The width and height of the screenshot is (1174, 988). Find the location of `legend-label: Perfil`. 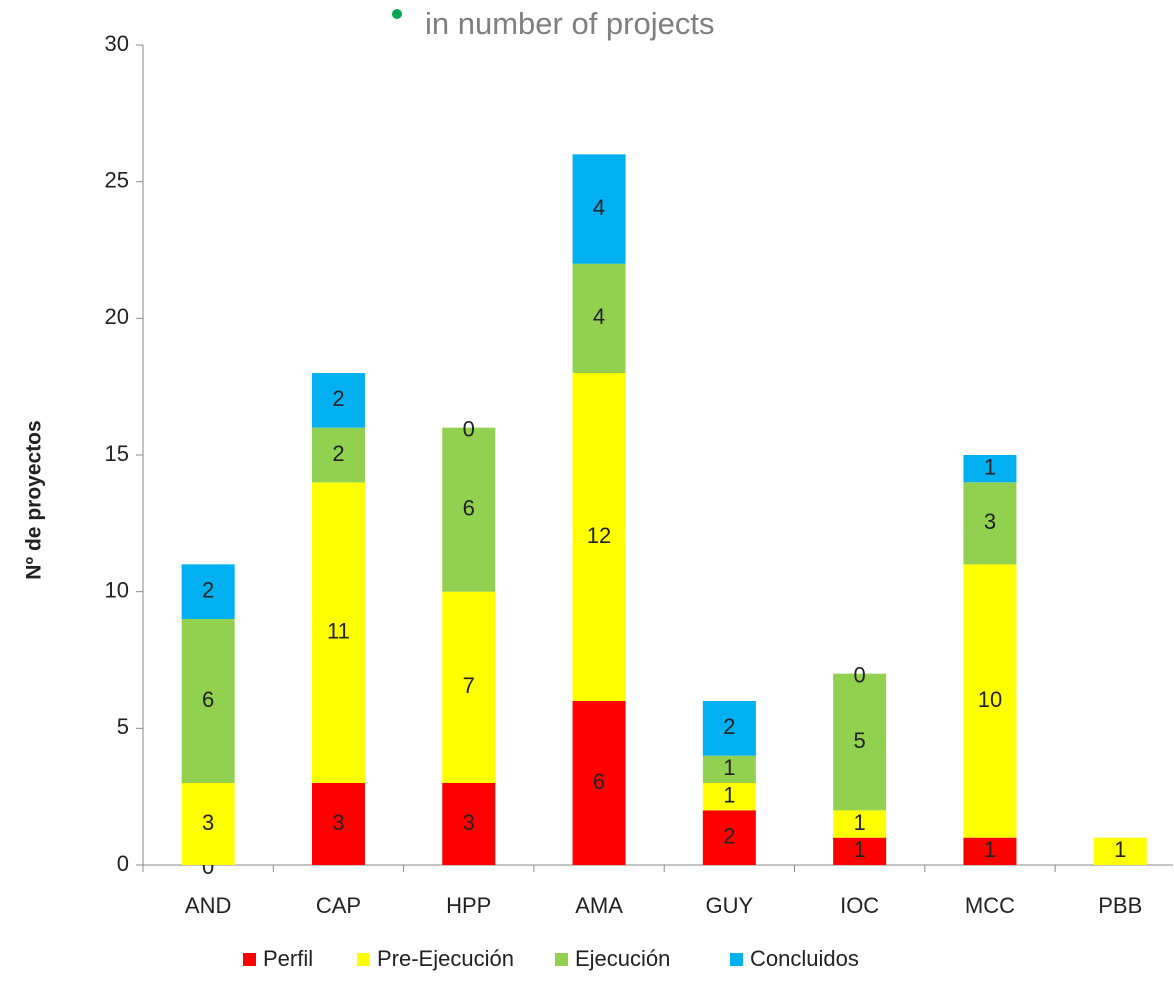

legend-label: Perfil is located at coordinates (288, 958).